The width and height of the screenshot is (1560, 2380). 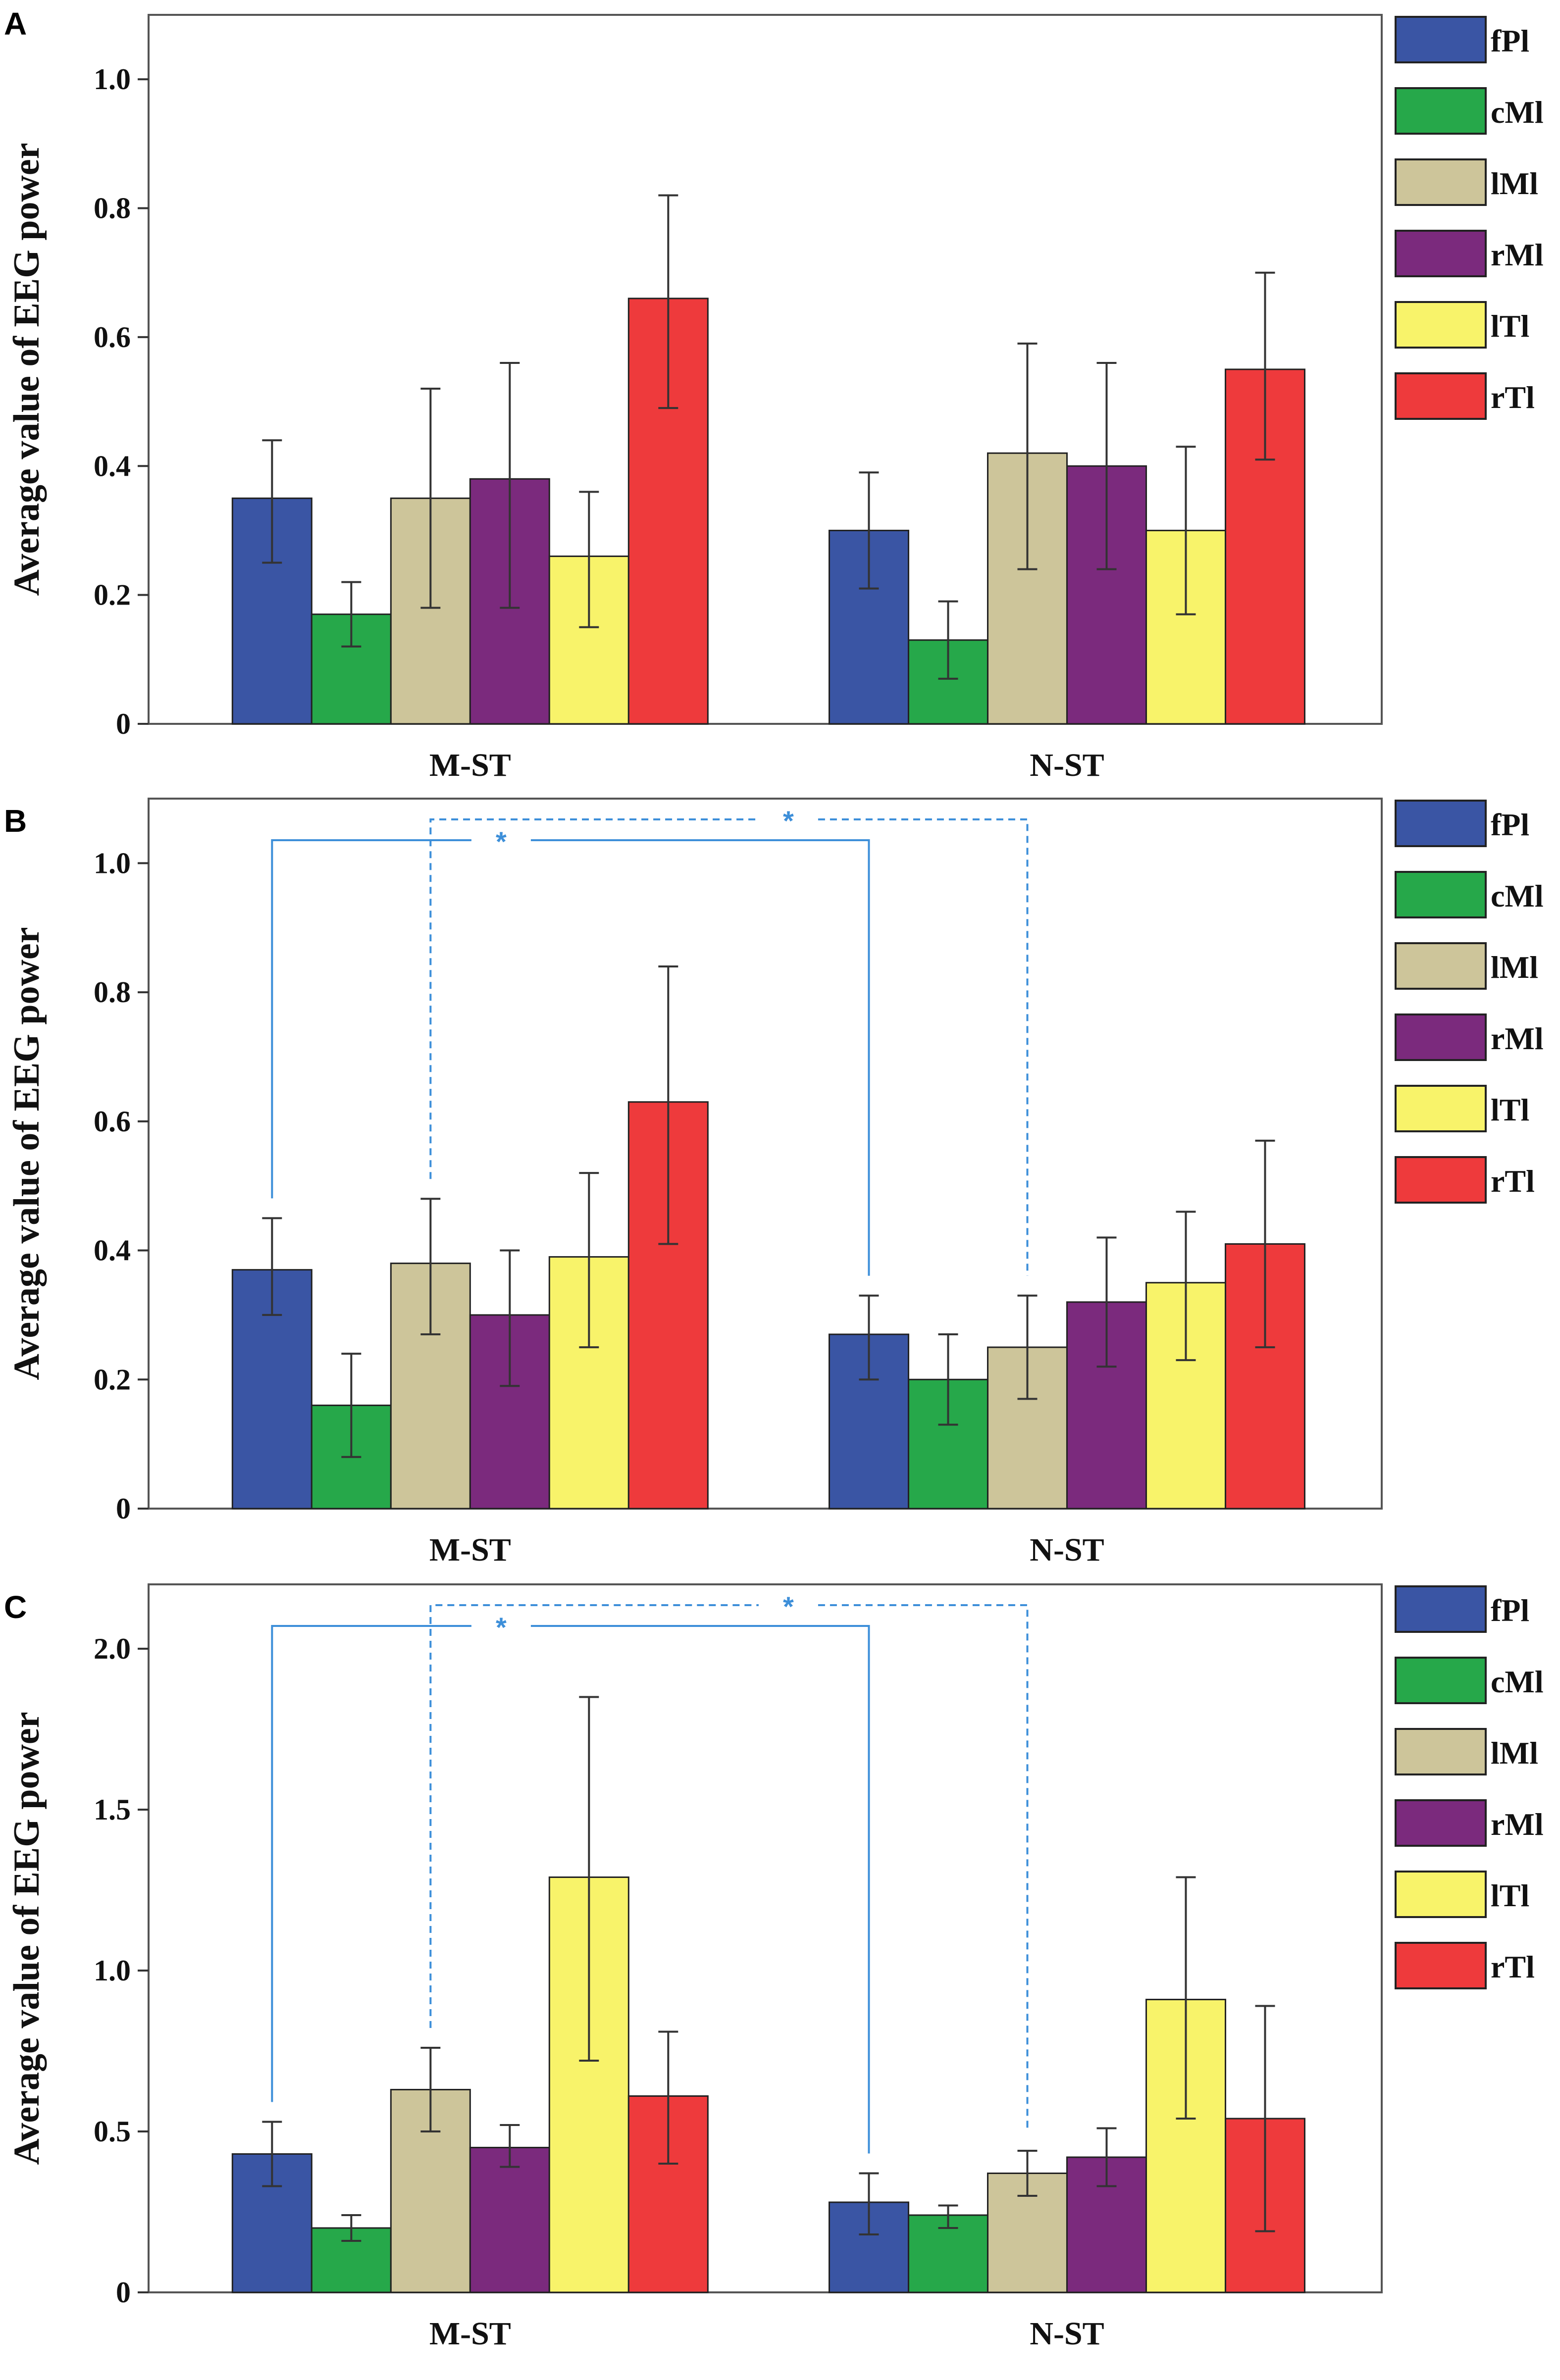 I want to click on panel-label: B, so click(x=15, y=821).